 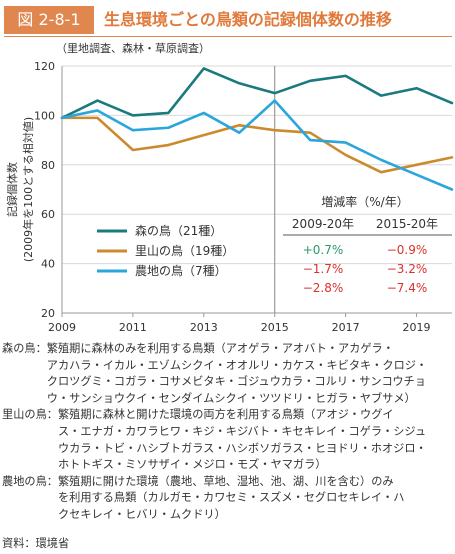 What do you see at coordinates (231, 498) in the screenshot?
I see `description-line: を利用する鳥類（カルガモ・カワセミ・スズメ・セグロセキレイ・ハ` at bounding box center [231, 498].